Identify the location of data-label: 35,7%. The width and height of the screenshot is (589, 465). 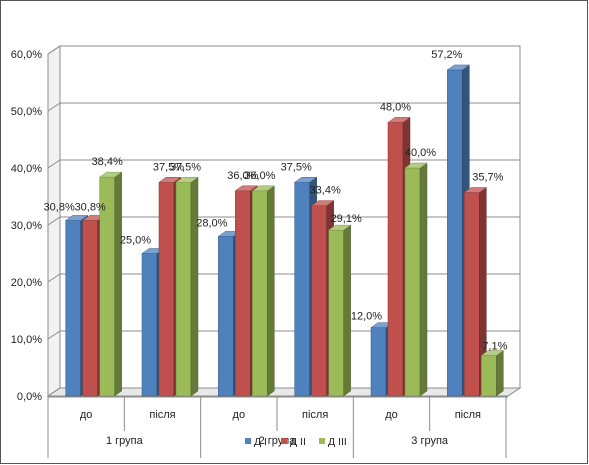
(487, 178).